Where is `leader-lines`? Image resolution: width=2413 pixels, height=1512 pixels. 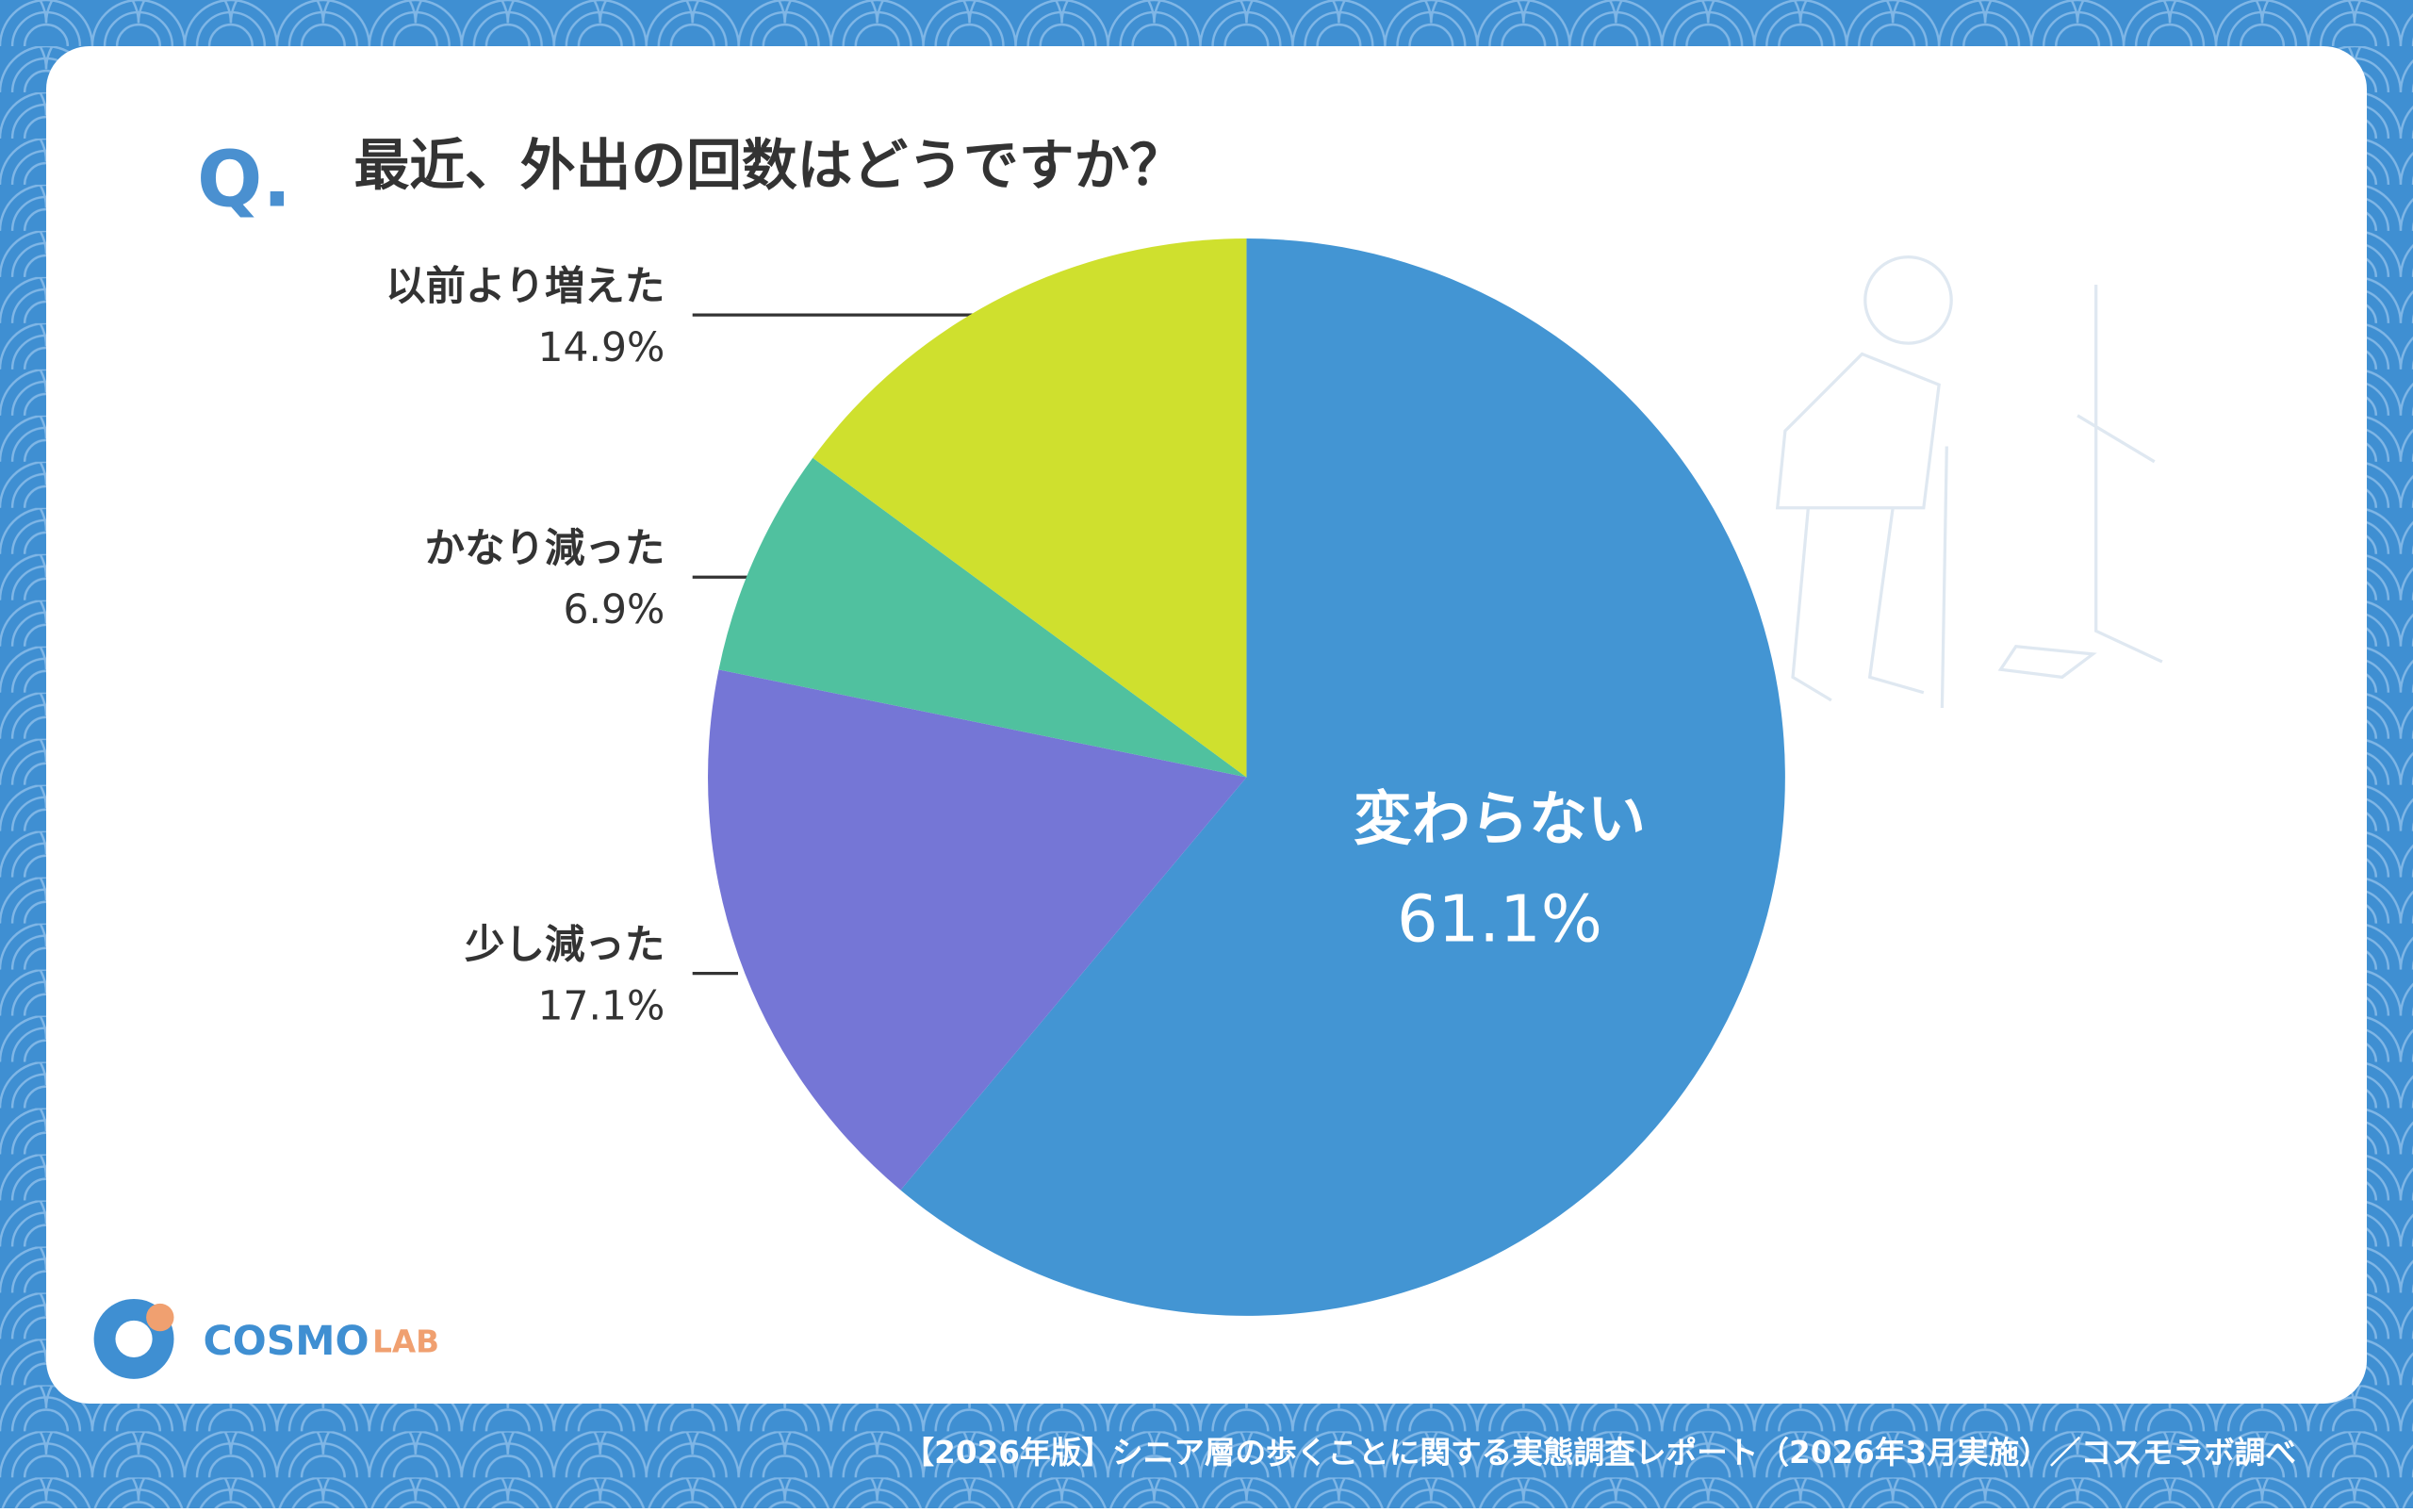
leader-lines is located at coordinates (848, 644).